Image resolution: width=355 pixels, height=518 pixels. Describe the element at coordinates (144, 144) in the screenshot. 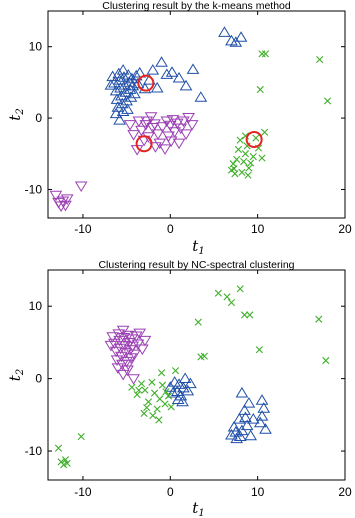

I see `centroid-circle-marker` at that location.